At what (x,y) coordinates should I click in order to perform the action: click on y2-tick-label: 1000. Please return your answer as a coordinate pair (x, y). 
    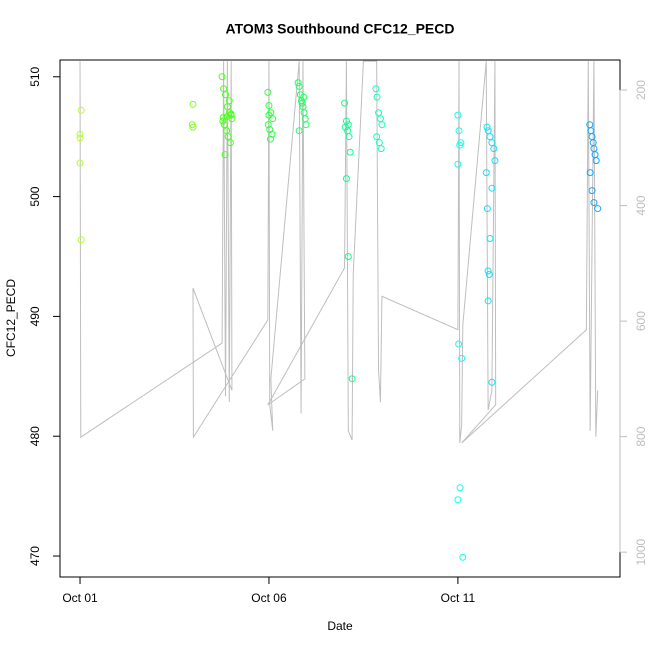
    Looking at the image, I should click on (641, 551).